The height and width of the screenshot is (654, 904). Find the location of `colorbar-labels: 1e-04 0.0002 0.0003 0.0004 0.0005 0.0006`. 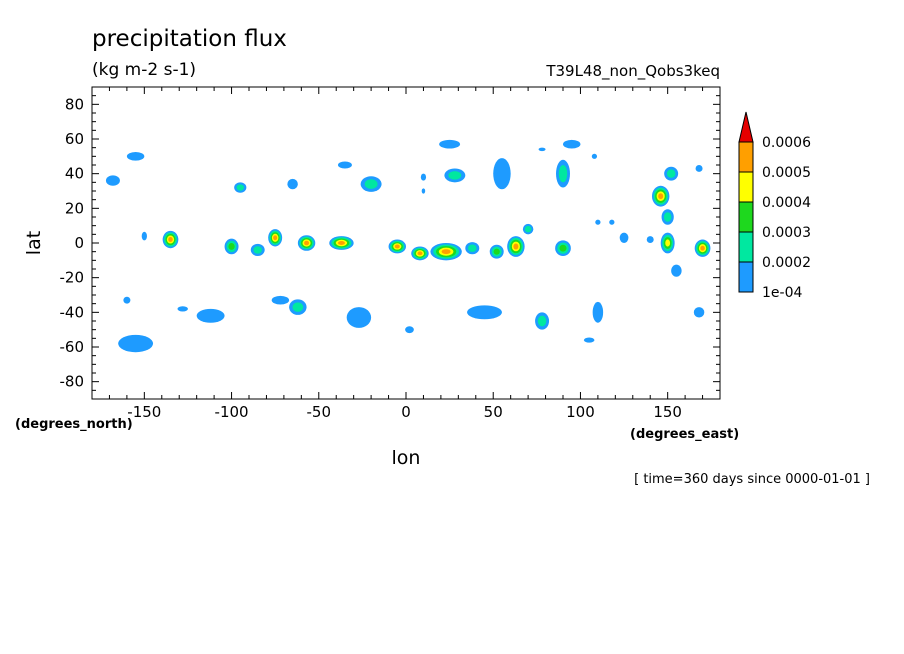

colorbar-labels: 1e-04 0.0002 0.0003 0.0004 0.0005 0.0006 is located at coordinates (786, 218).